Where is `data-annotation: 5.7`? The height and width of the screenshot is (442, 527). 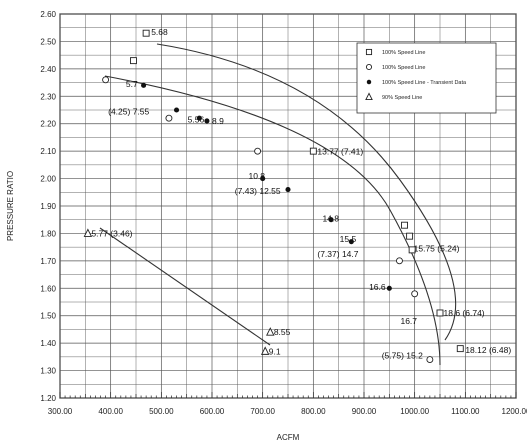 data-annotation: 5.7 is located at coordinates (132, 84).